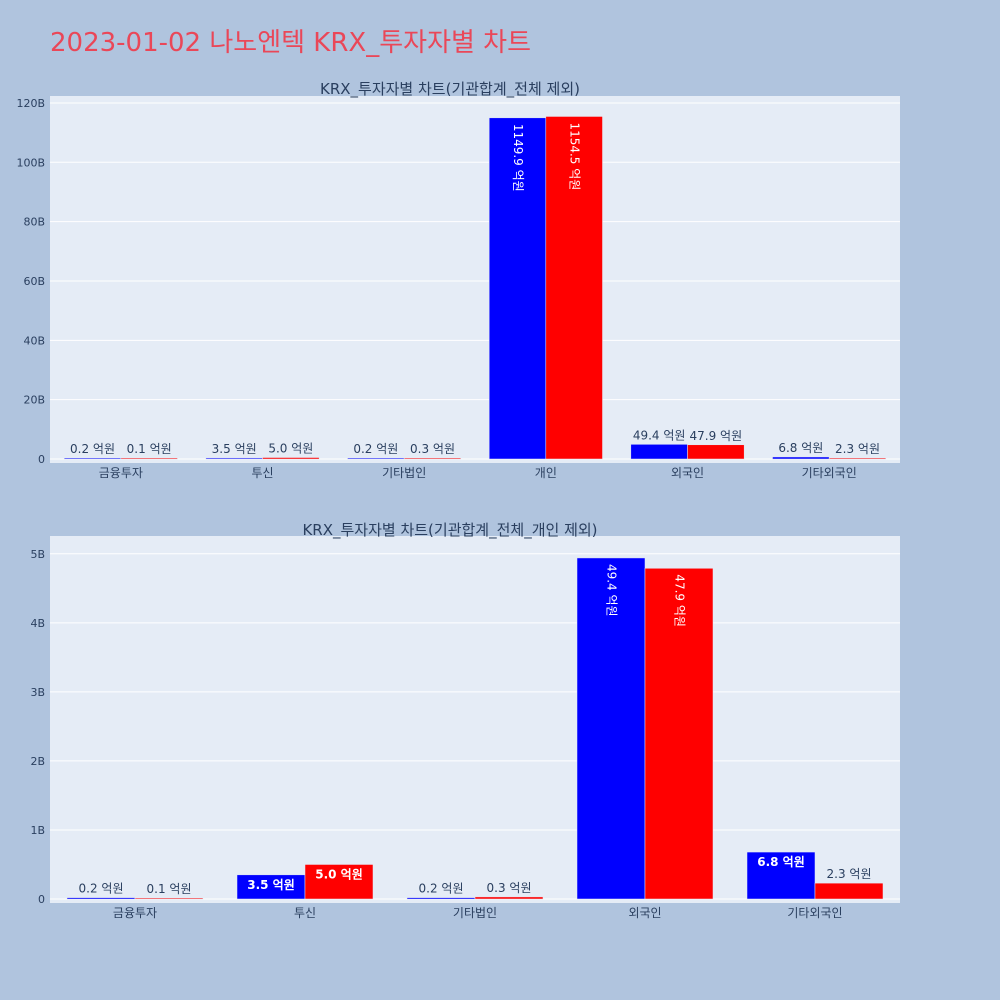 This screenshot has height=1000, width=1000. I want to click on y-tick-label: 2B, so click(37, 761).